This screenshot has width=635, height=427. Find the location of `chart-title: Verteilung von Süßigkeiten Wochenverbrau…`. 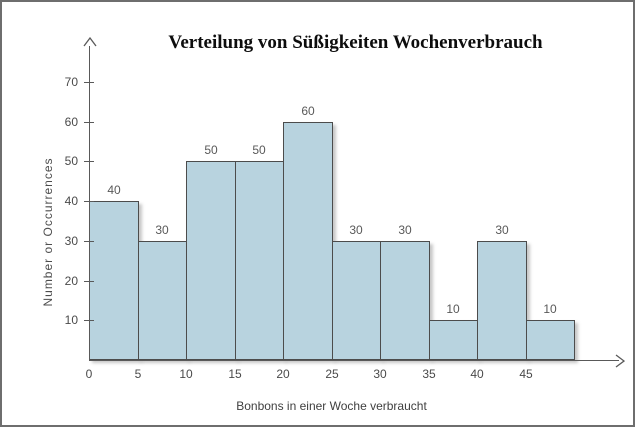

chart-title: Verteilung von Süßigkeiten Wochenverbrau… is located at coordinates (355, 42).